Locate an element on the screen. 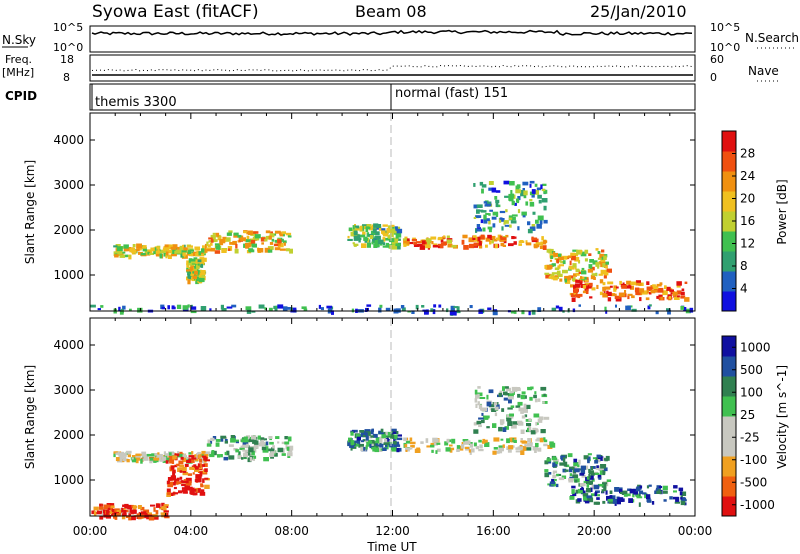 This screenshot has height=554, width=800. y-tick-label: 1000 is located at coordinates (68, 275).